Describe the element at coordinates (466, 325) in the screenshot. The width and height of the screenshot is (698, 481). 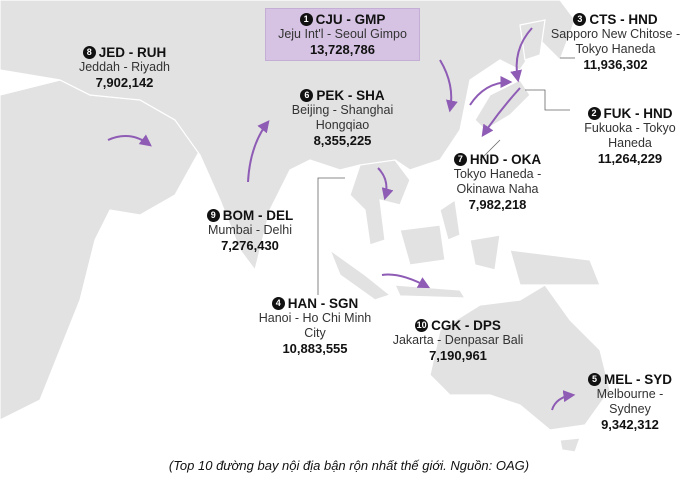
I see `route-code: CGK - DPS` at that location.